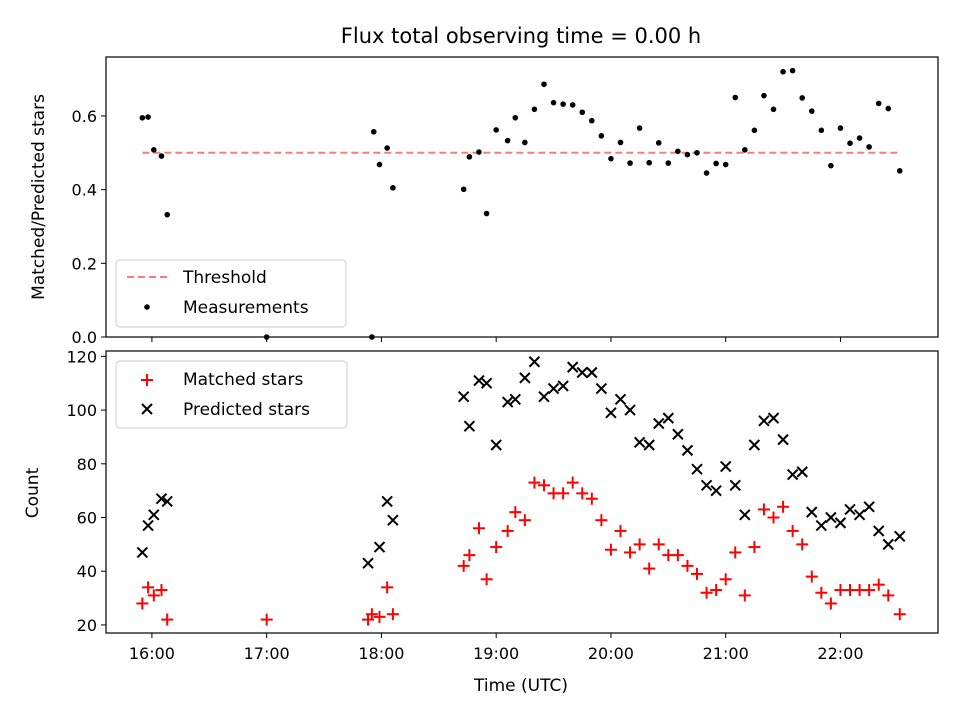  Describe the element at coordinates (611, 653) in the screenshot. I see `bottom-x-tick-label: 20:00` at that location.